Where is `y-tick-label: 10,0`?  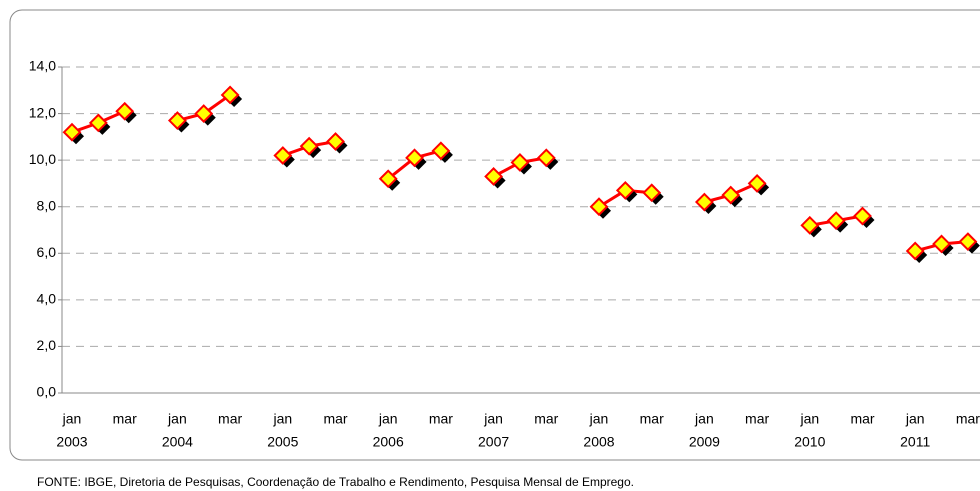 y-tick-label: 10,0 is located at coordinates (42, 159).